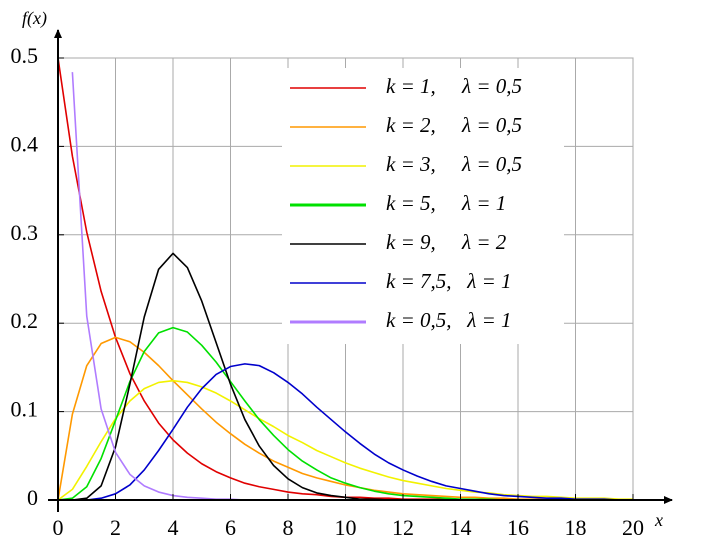 The image size is (705, 547). What do you see at coordinates (446, 242) in the screenshot?
I see `legend-label: k = 9, λ = 2` at bounding box center [446, 242].